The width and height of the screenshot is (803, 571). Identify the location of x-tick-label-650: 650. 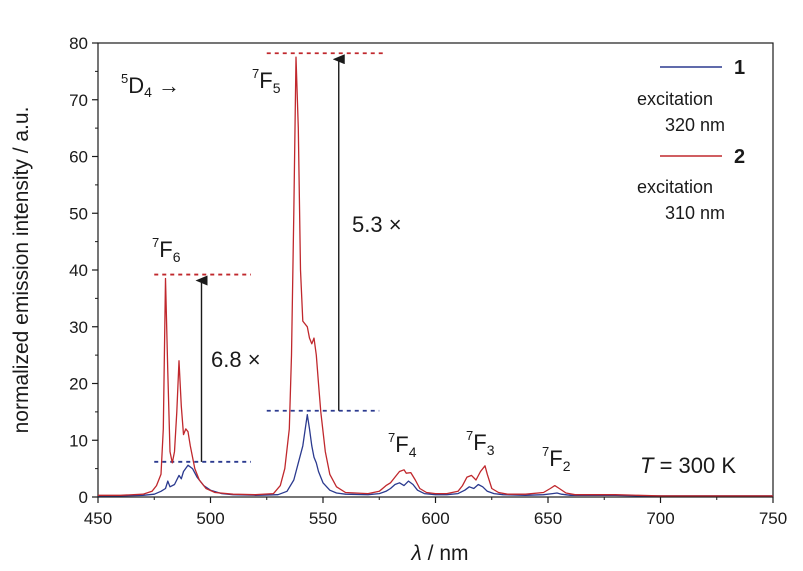
(548, 518).